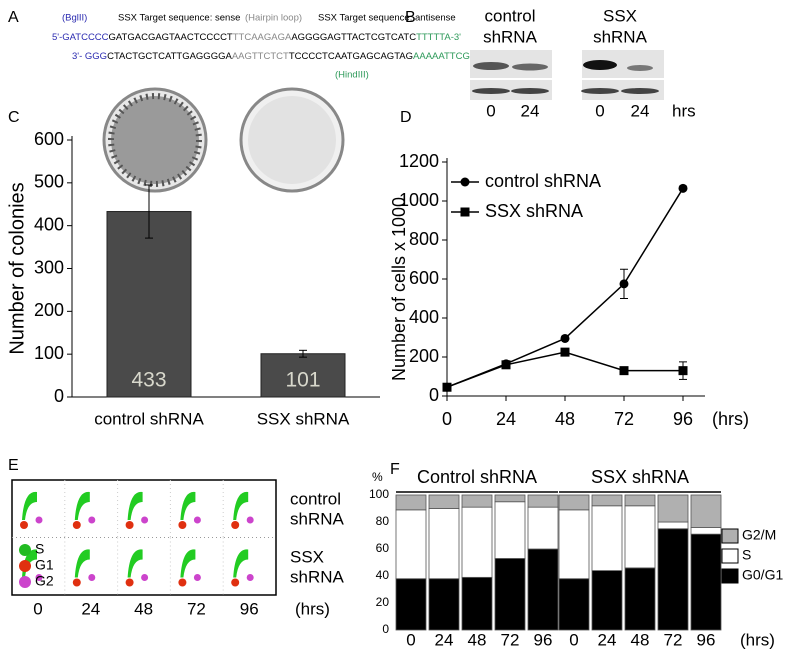 The width and height of the screenshot is (792, 658). What do you see at coordinates (424, 239) in the screenshot?
I see `y-tick-label: 800` at bounding box center [424, 239].